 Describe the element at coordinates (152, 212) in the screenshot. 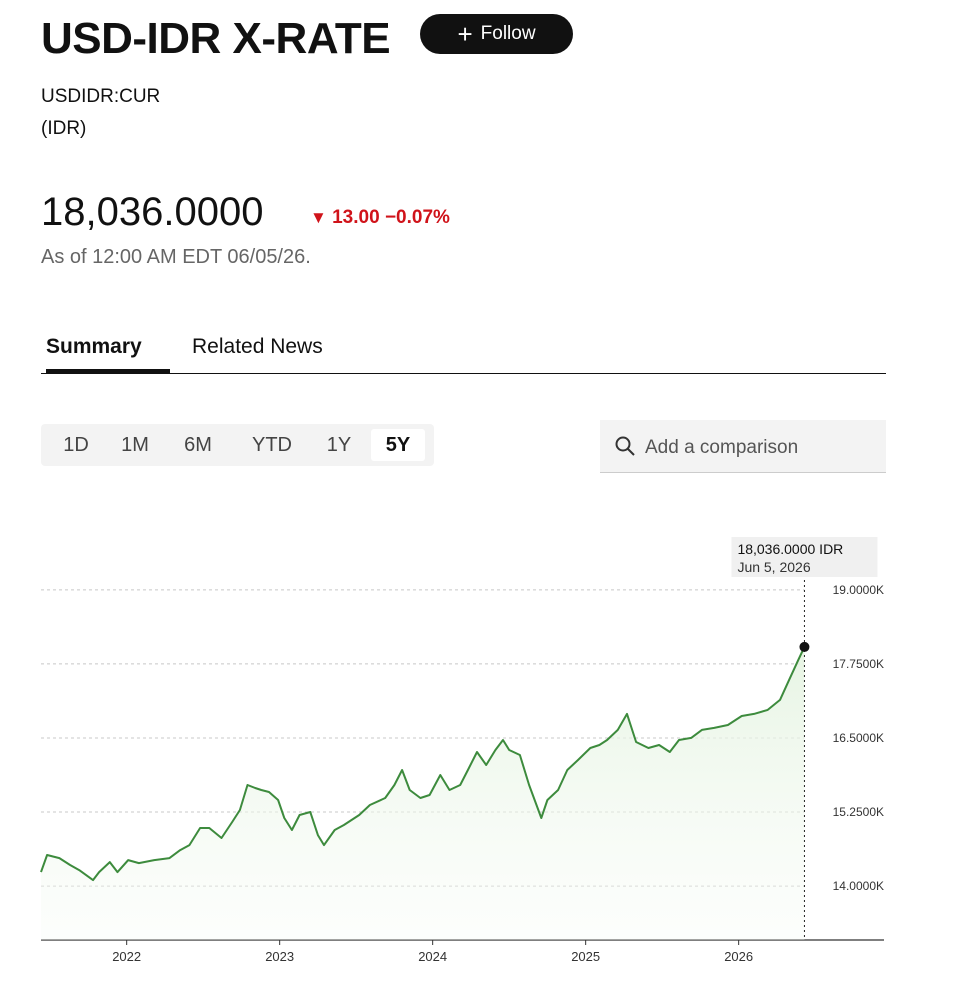

I see `price: 18,036.0000` at that location.